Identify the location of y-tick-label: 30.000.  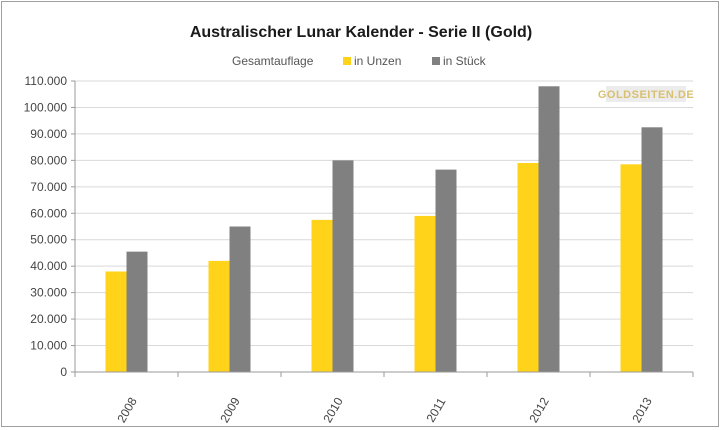
(48, 293).